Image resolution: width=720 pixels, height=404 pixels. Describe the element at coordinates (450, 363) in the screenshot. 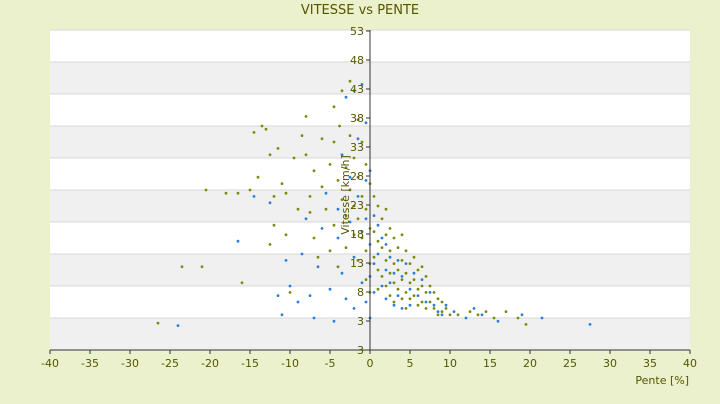

I see `x-tick-label: 10` at that location.